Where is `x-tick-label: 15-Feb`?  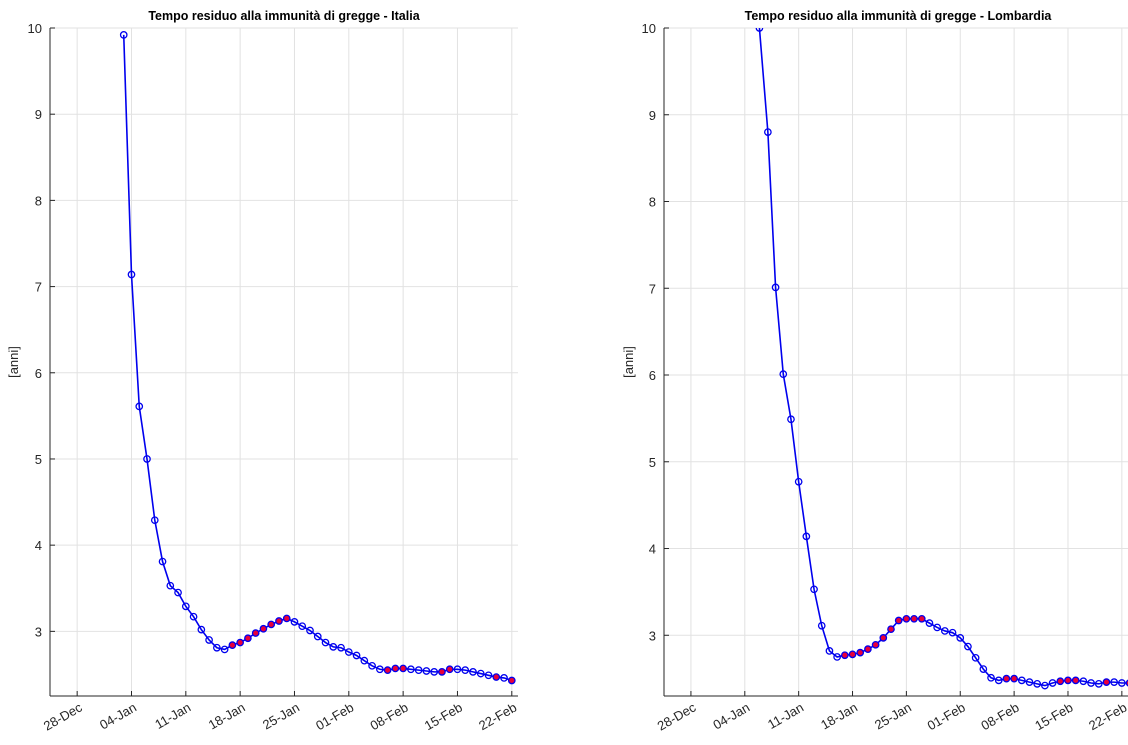
x-tick-label: 15-Feb is located at coordinates (443, 717).